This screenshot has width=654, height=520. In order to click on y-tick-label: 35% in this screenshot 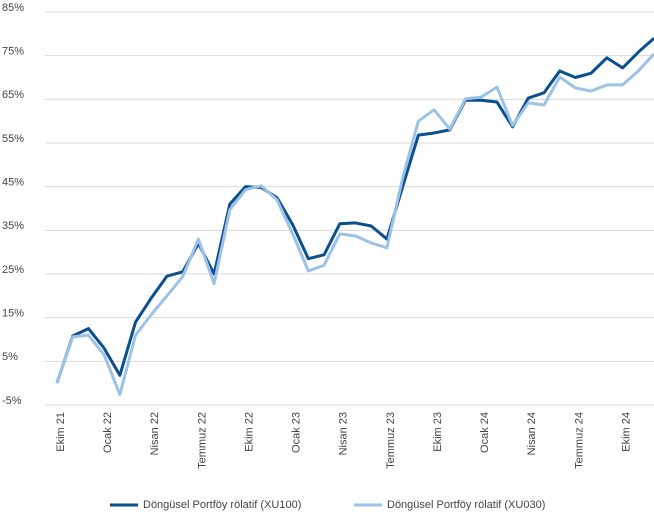, I will do `click(13, 226)`.